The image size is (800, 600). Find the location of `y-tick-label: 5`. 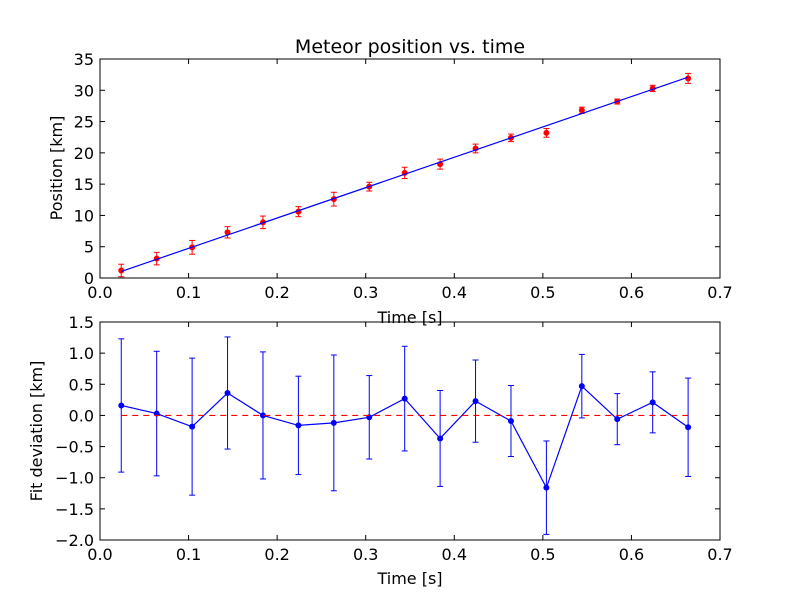

y-tick-label: 5 is located at coordinates (89, 247).